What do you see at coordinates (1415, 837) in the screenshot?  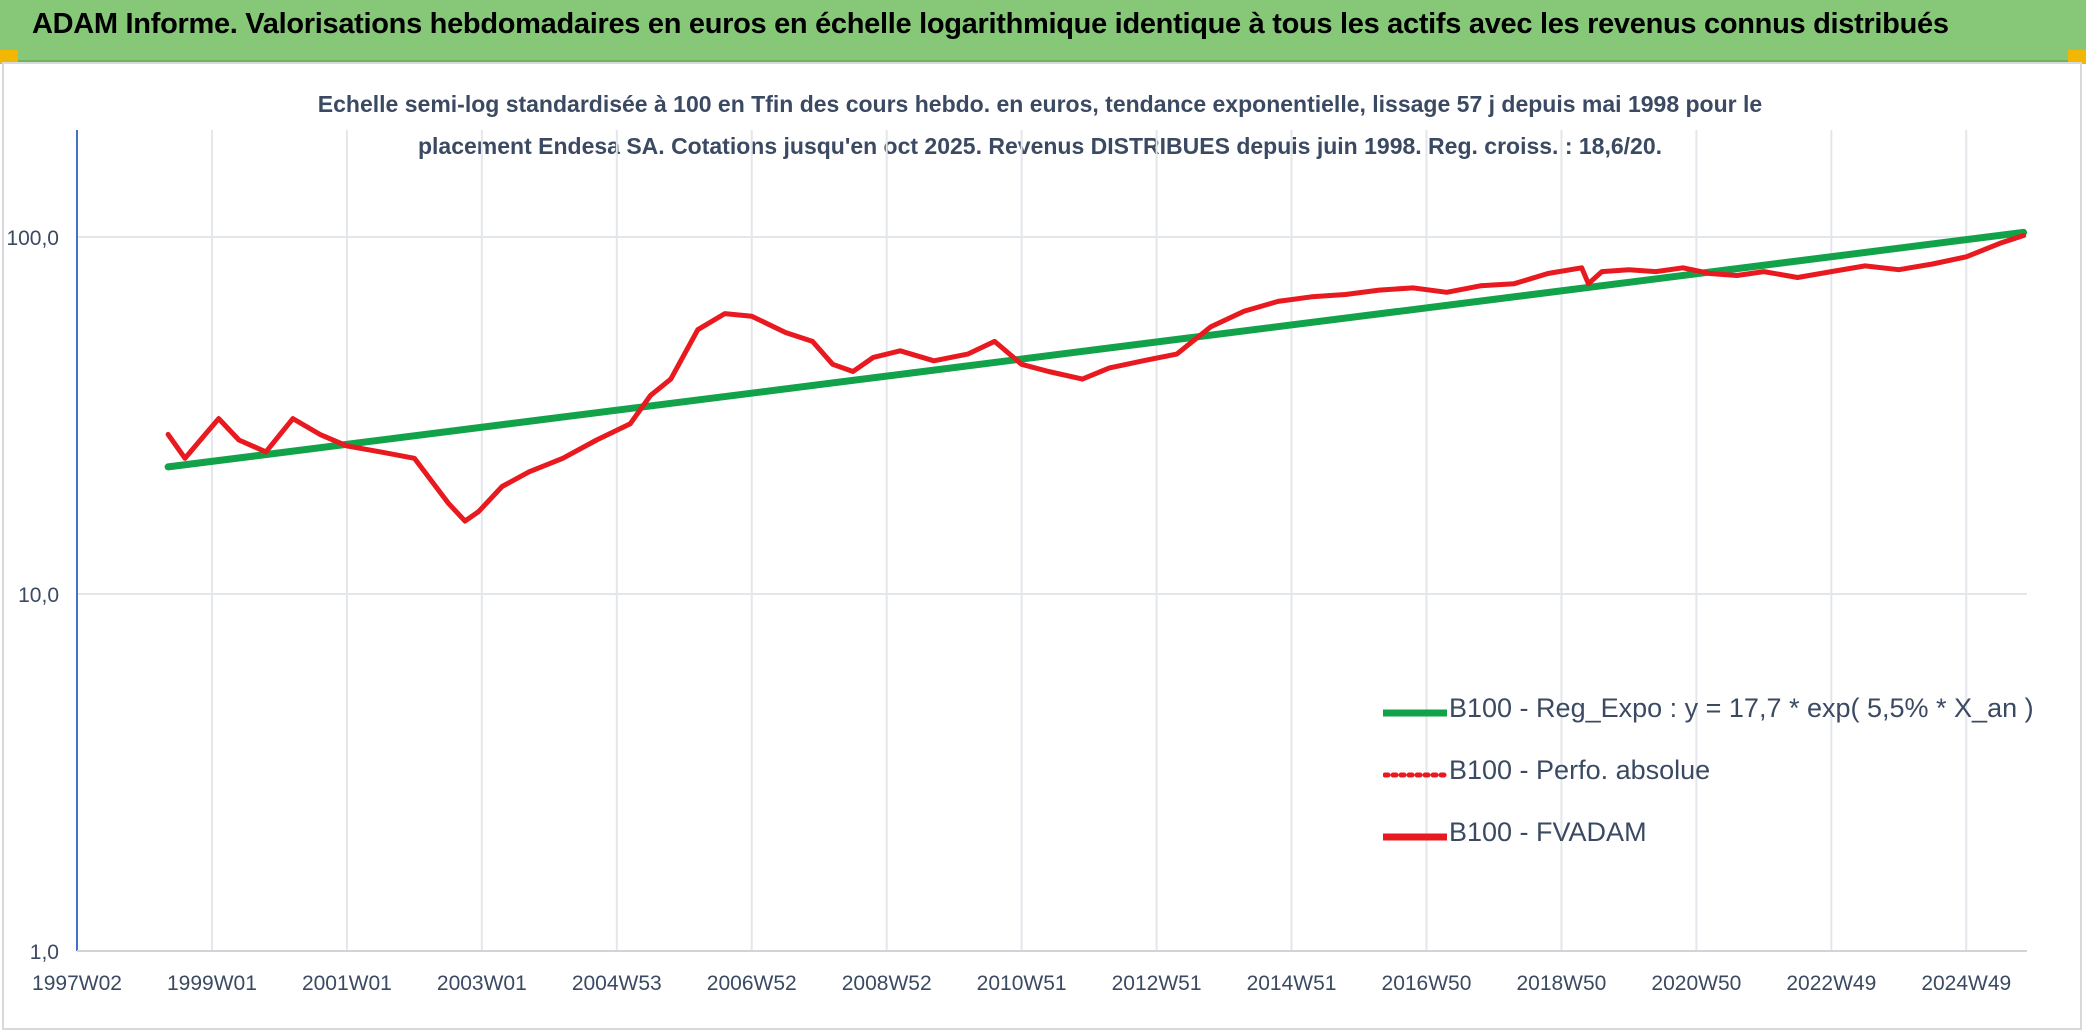 I see `legend-swatch-fvadam` at bounding box center [1415, 837].